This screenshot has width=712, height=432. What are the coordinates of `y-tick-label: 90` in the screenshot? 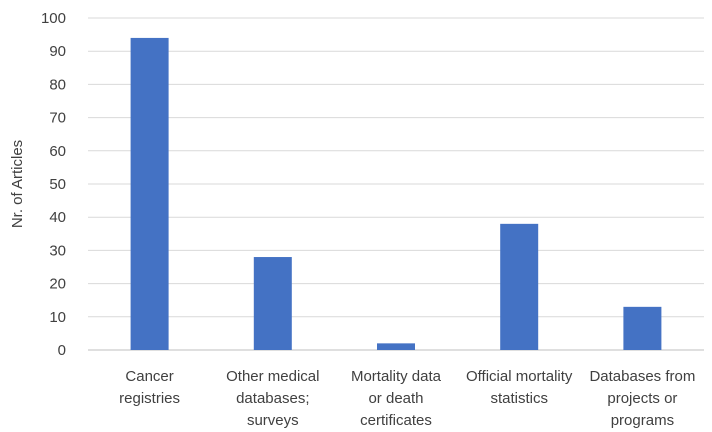 It's located at (57, 51).